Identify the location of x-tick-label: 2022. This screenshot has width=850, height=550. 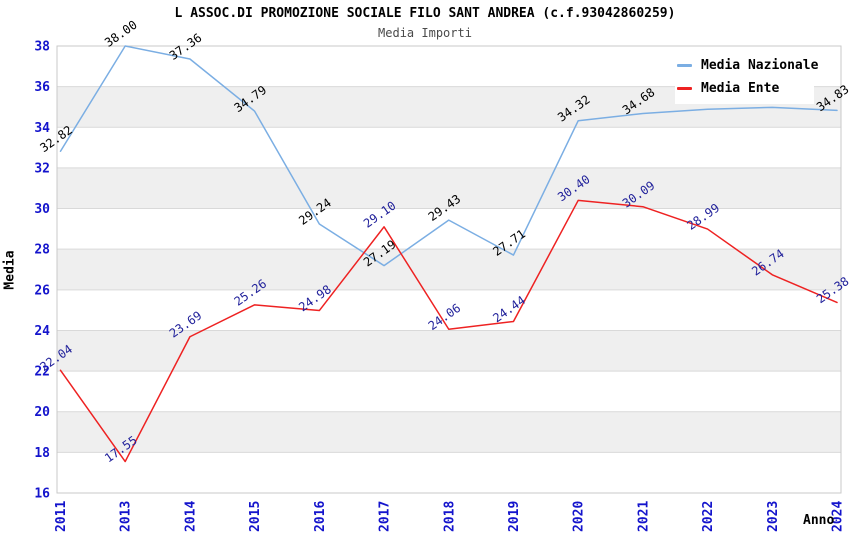
(708, 516).